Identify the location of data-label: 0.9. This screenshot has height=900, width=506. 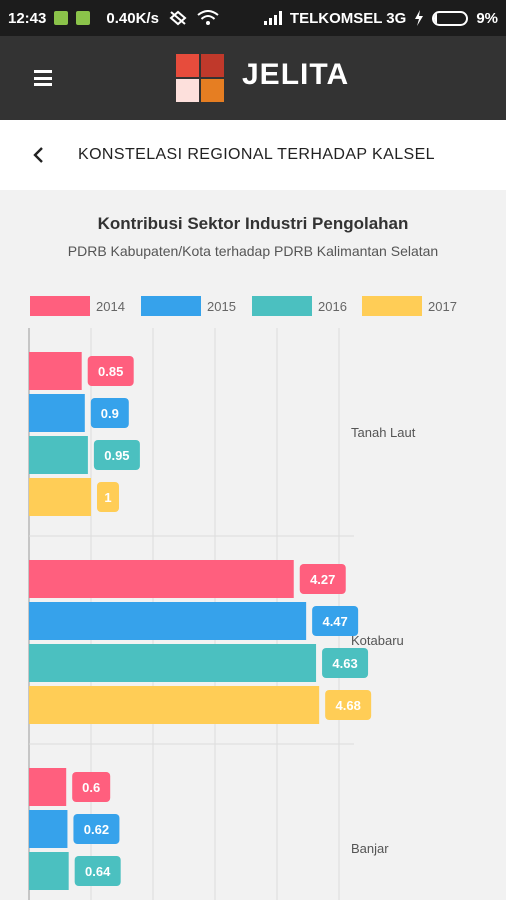
(110, 413).